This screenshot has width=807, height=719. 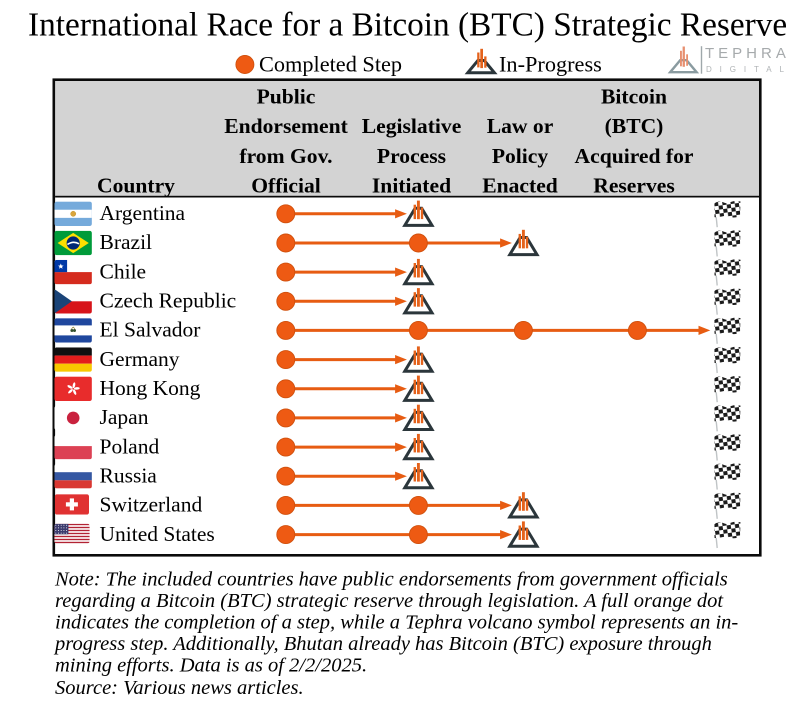 What do you see at coordinates (136, 186) in the screenshot?
I see `svg-text: Country` at bounding box center [136, 186].